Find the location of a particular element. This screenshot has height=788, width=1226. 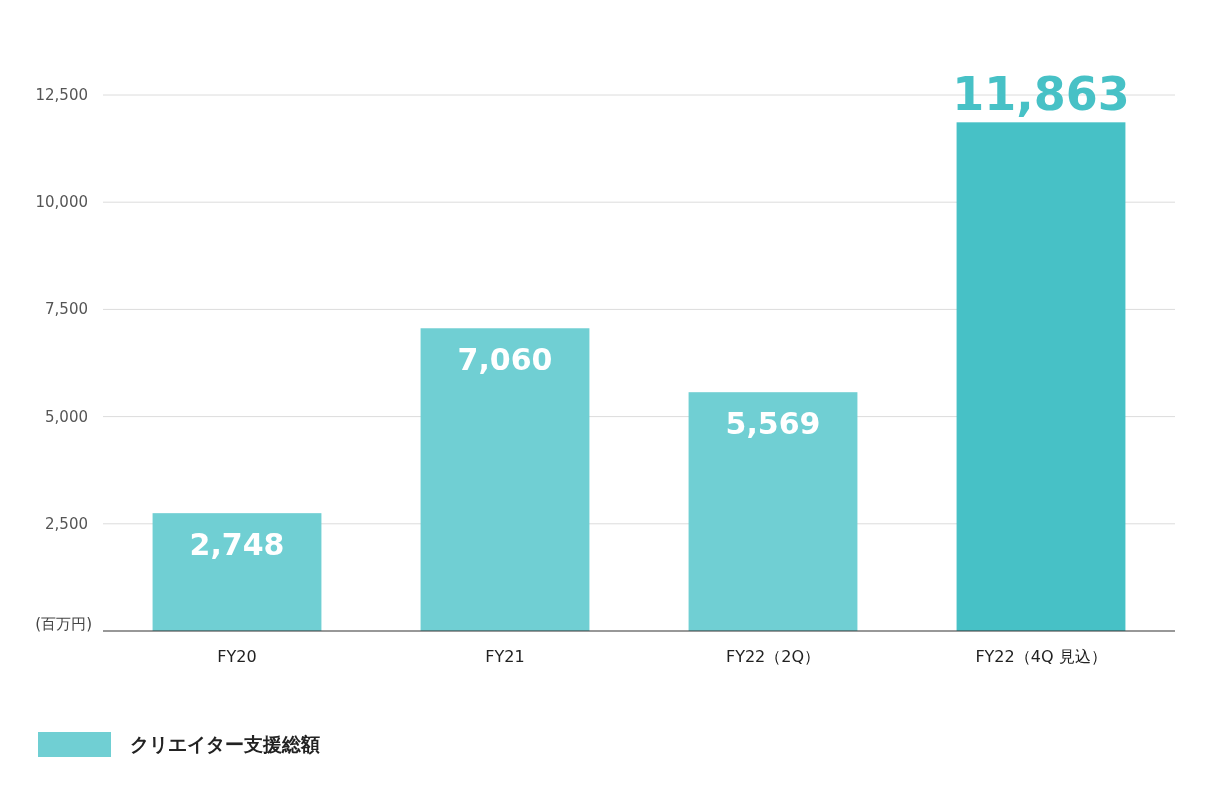

y-tick-label: 12,500 is located at coordinates (61, 95).